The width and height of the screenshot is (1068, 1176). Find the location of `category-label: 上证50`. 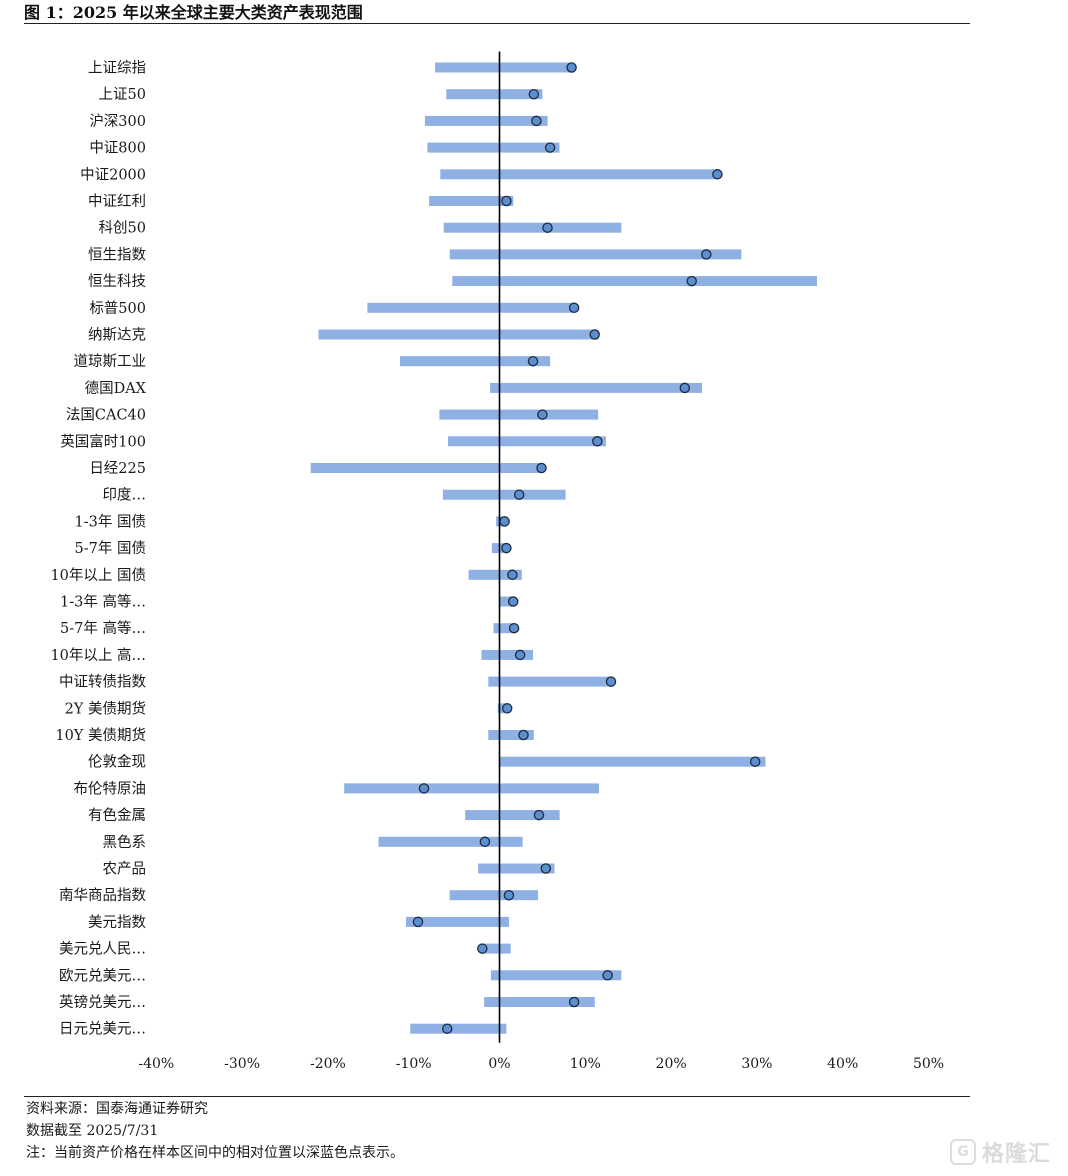

category-label: 上证50 is located at coordinates (122, 94).